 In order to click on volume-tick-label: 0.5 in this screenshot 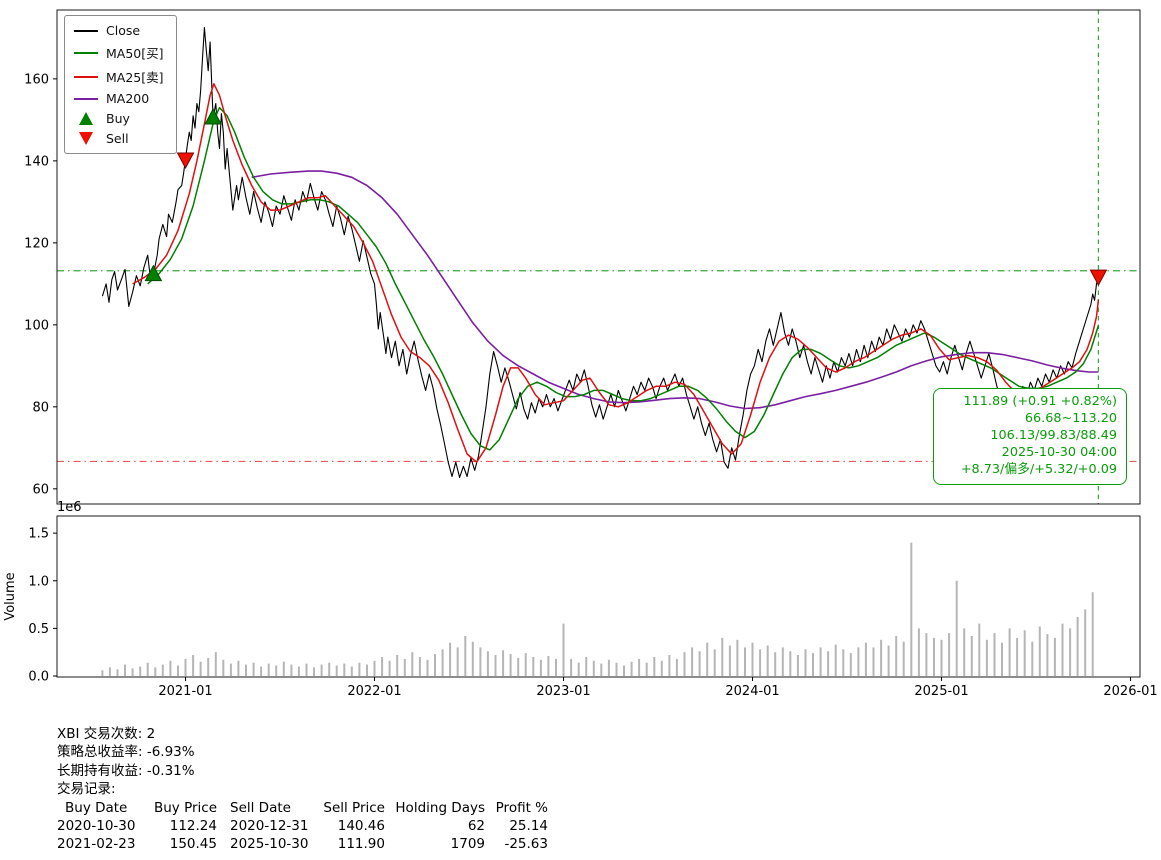, I will do `click(38, 629)`.